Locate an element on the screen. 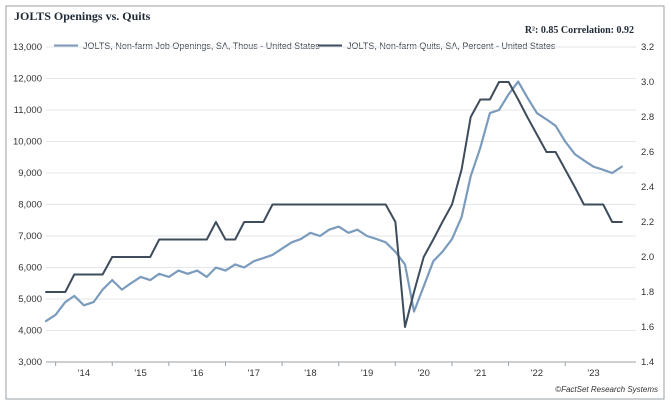 This screenshot has height=405, width=670. right-tick-label: 1.6 is located at coordinates (647, 327).